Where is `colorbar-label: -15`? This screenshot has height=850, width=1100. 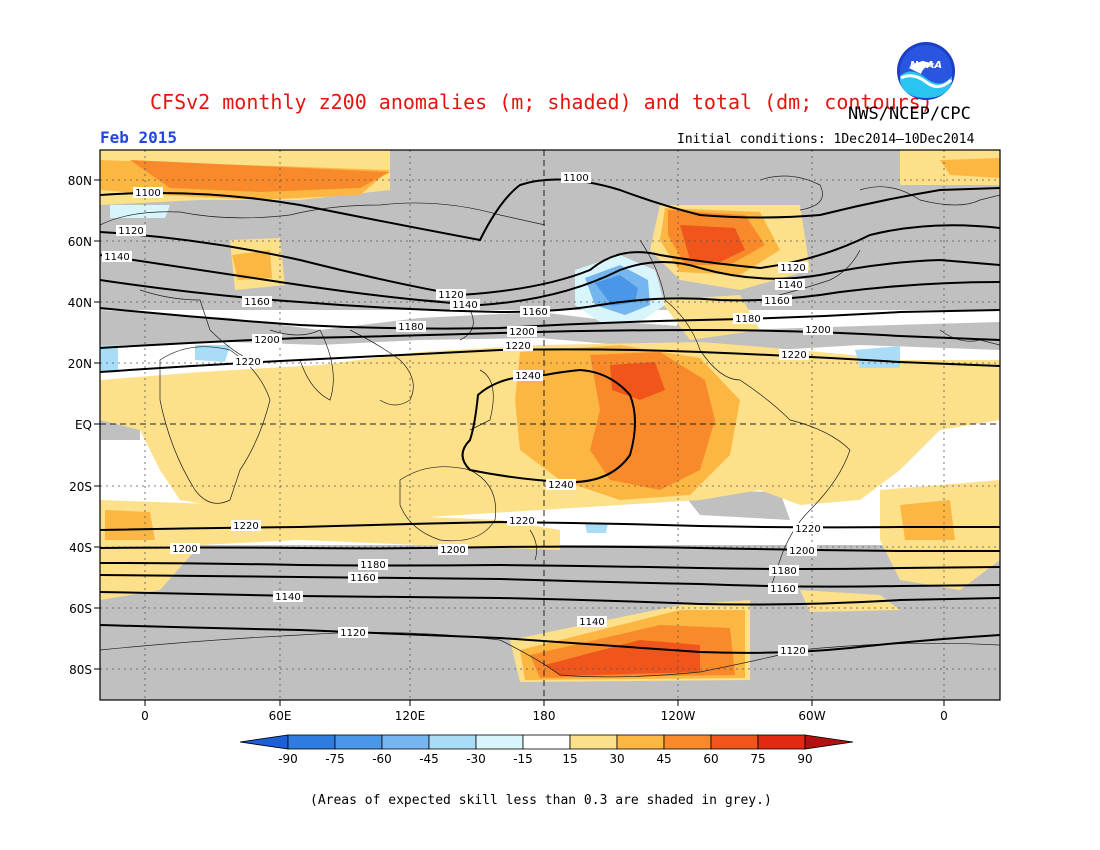
colorbar-label: -15 is located at coordinates (523, 759).